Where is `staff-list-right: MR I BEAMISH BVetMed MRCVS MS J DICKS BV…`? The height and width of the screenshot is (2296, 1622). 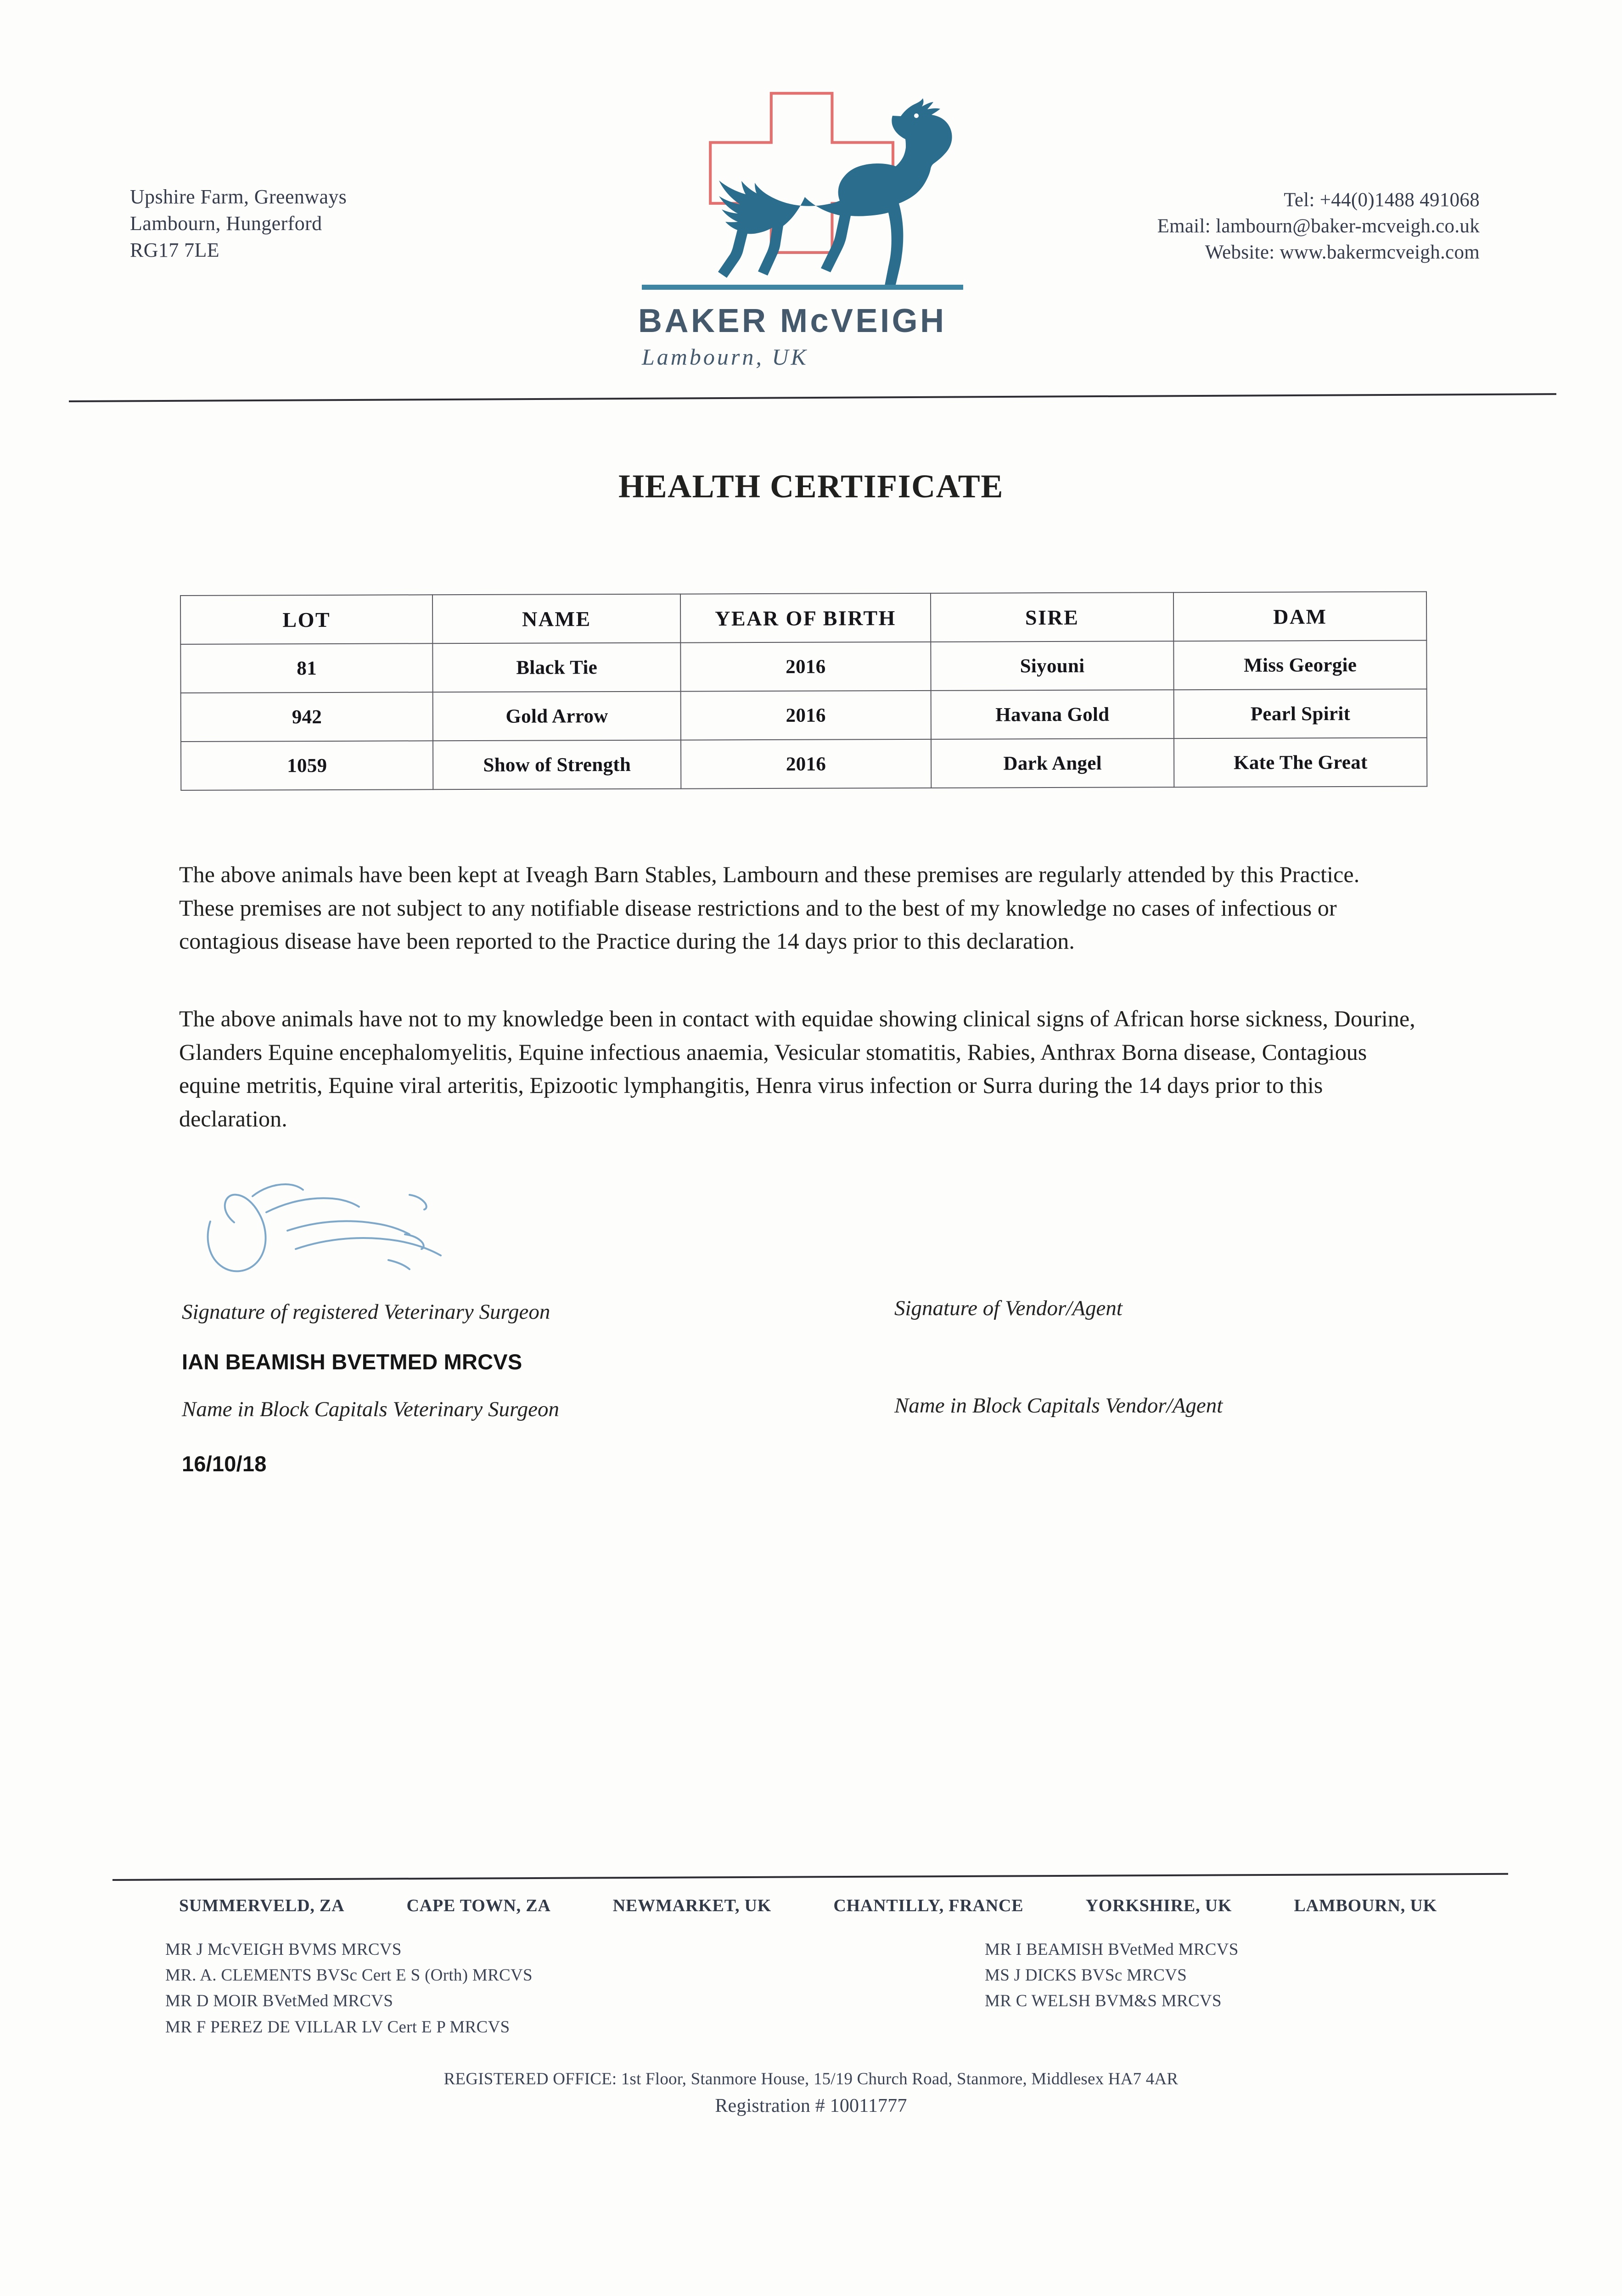 staff-list-right: MR I BEAMISH BVetMed MRCVS MS J DICKS BV… is located at coordinates (1112, 1976).